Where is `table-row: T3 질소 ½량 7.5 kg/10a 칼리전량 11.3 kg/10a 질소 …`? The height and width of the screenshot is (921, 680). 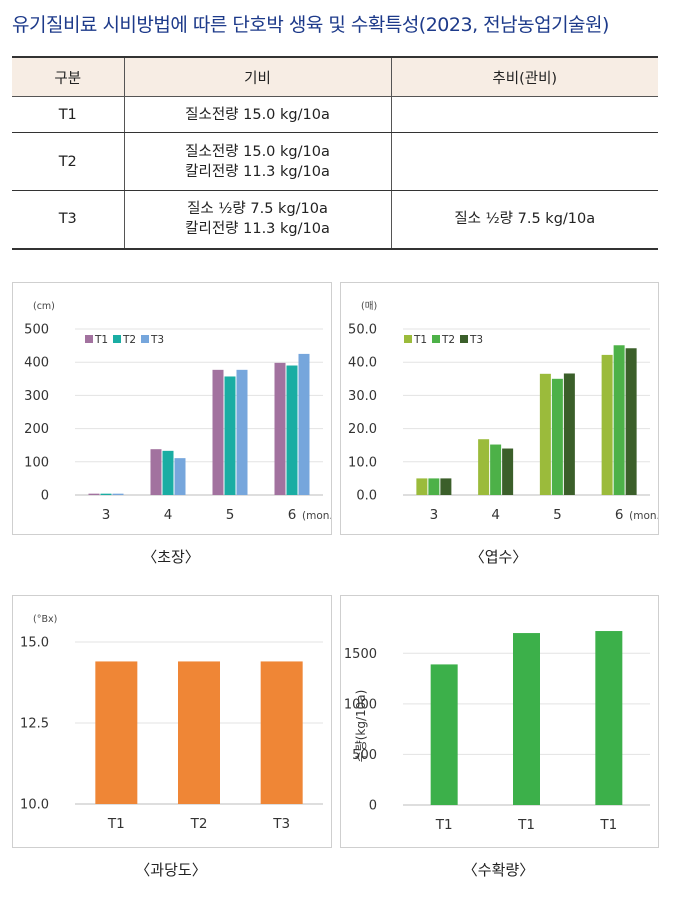 table-row: T3 질소 ½량 7.5 kg/10a 칼리전량 11.3 kg/10a 질소 … is located at coordinates (335, 220).